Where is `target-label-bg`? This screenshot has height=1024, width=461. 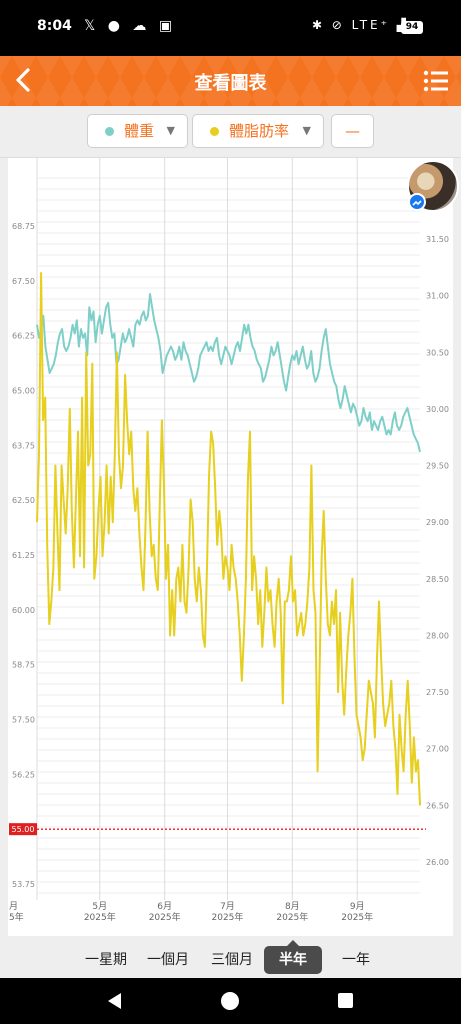
target-label-bg is located at coordinates (23, 829).